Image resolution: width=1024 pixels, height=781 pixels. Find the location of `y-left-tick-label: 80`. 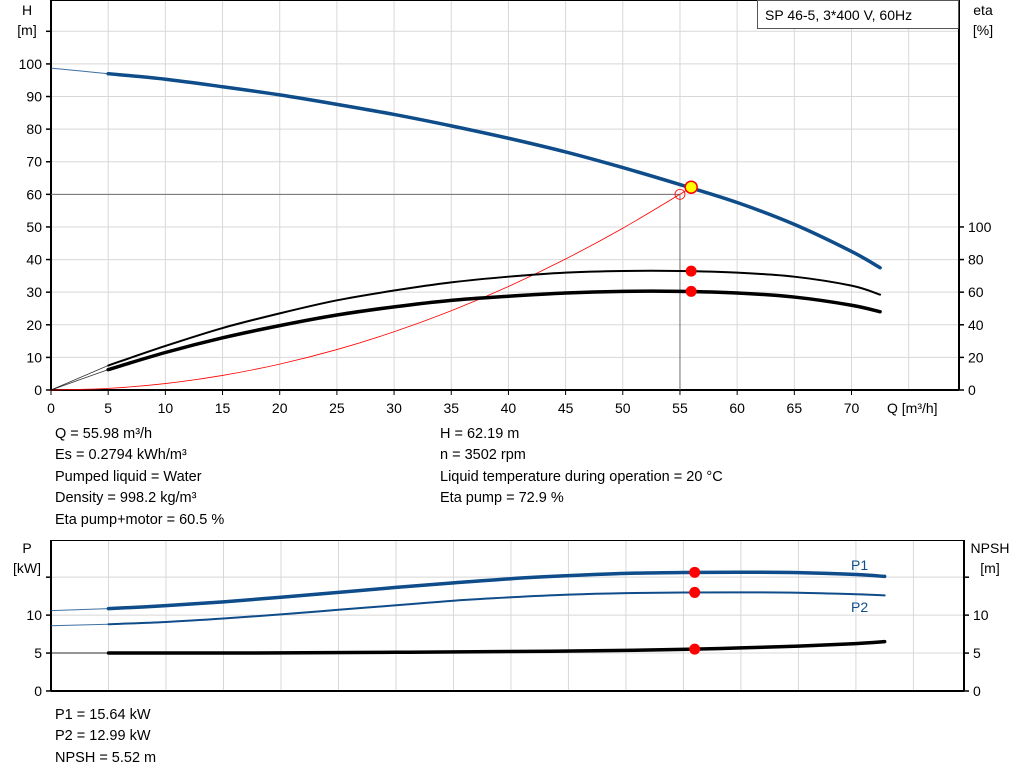

y-left-tick-label: 80 is located at coordinates (34, 129).